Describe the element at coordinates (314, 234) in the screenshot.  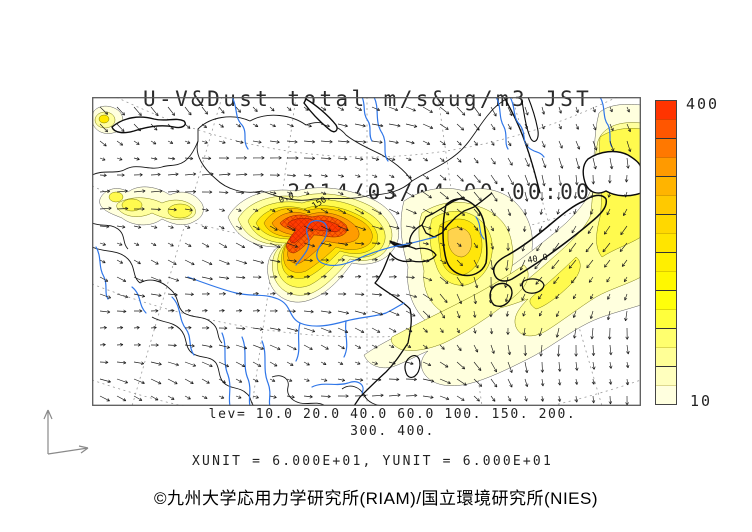
I see `dust-core-crosshatch` at that location.